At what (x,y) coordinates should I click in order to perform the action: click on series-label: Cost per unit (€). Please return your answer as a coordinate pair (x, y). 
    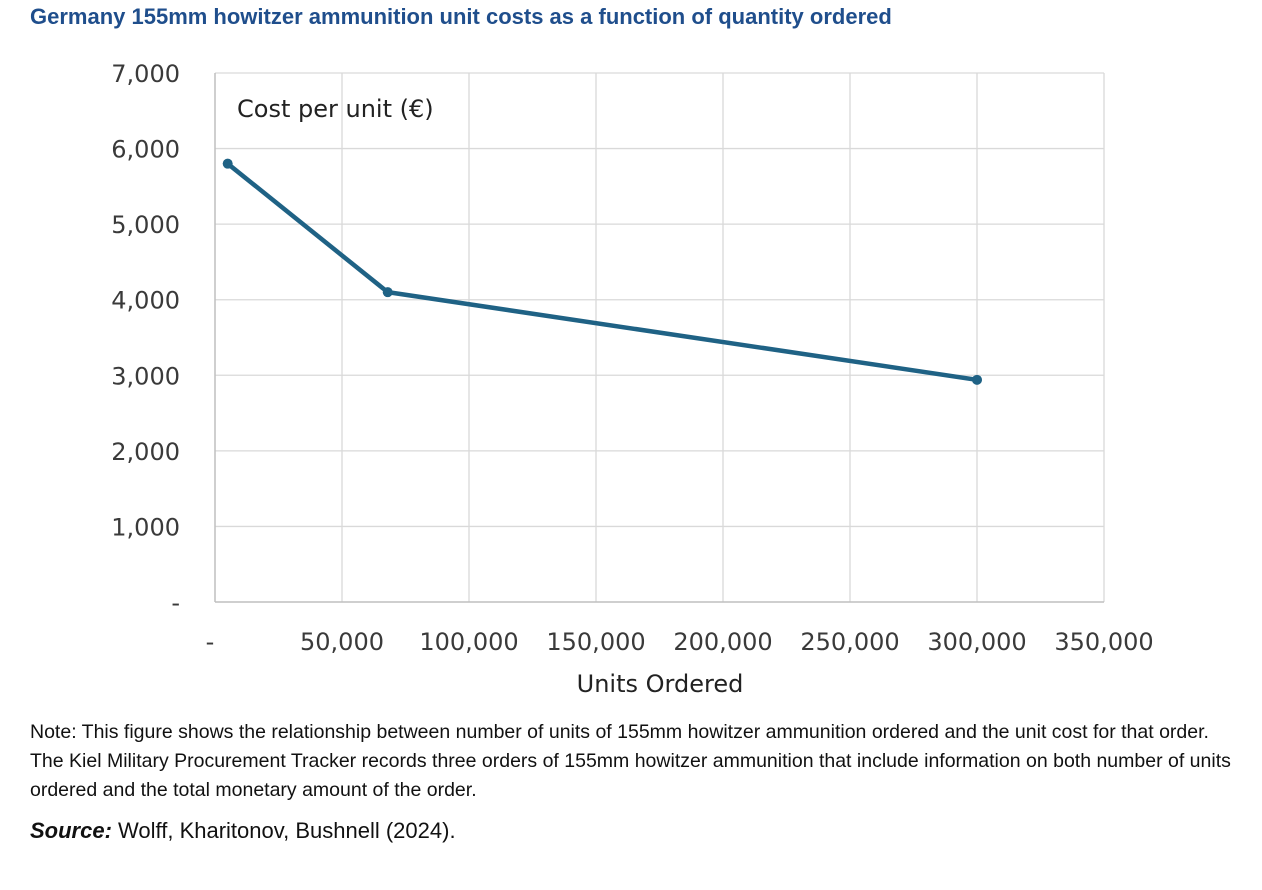
    Looking at the image, I should click on (335, 109).